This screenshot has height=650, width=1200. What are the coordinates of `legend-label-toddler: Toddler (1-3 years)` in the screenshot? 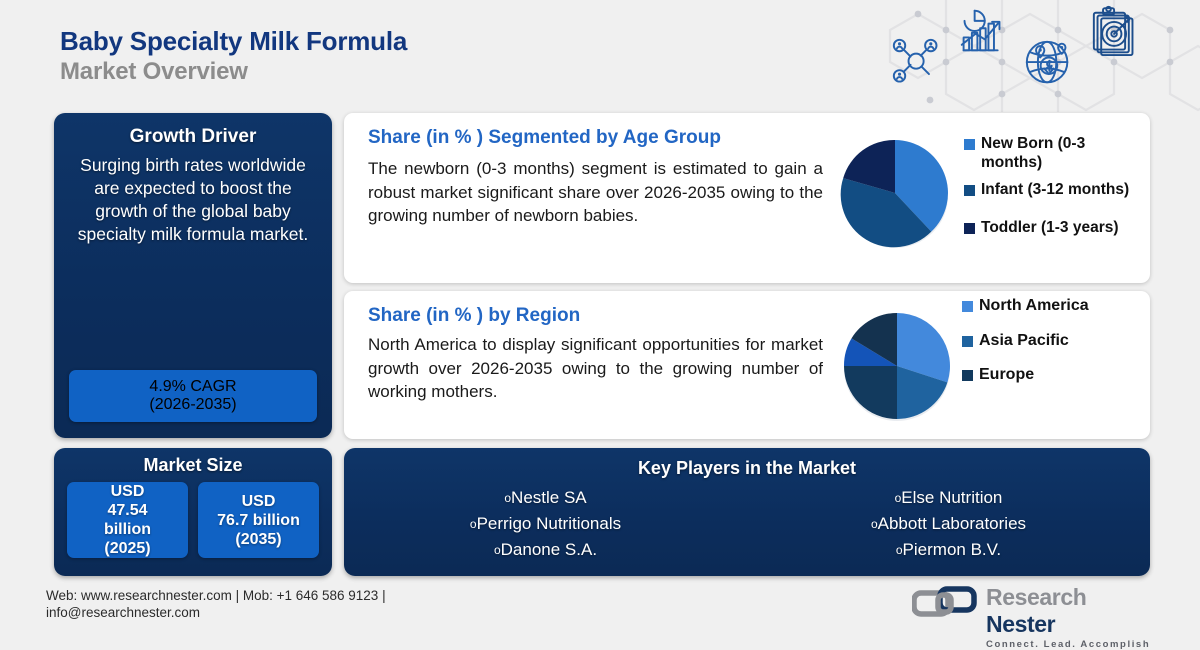 It's located at (1050, 227).